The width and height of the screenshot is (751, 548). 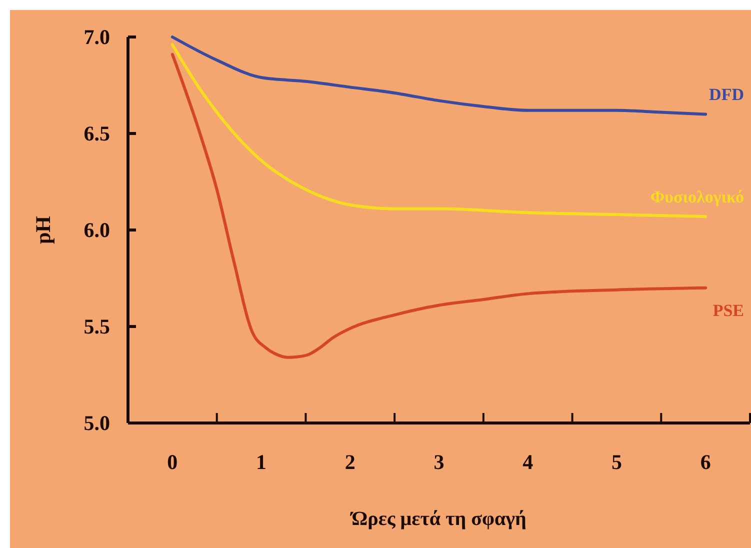 I want to click on y-tick-label: 6.0, so click(x=97, y=230).